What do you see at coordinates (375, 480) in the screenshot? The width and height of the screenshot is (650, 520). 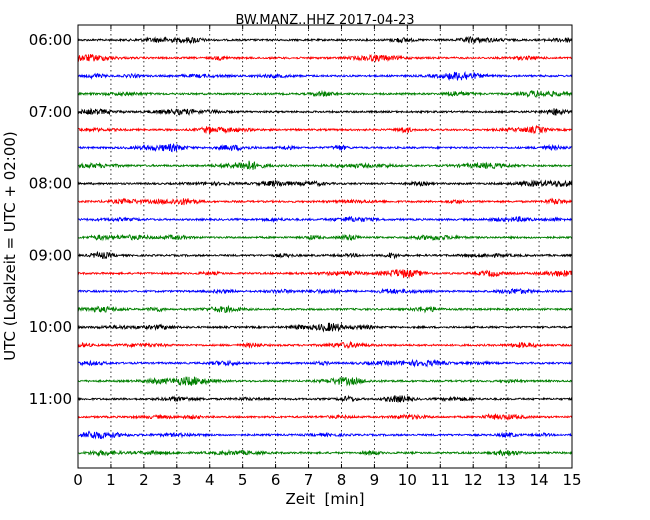 I see `x-tick-label: 9` at bounding box center [375, 480].